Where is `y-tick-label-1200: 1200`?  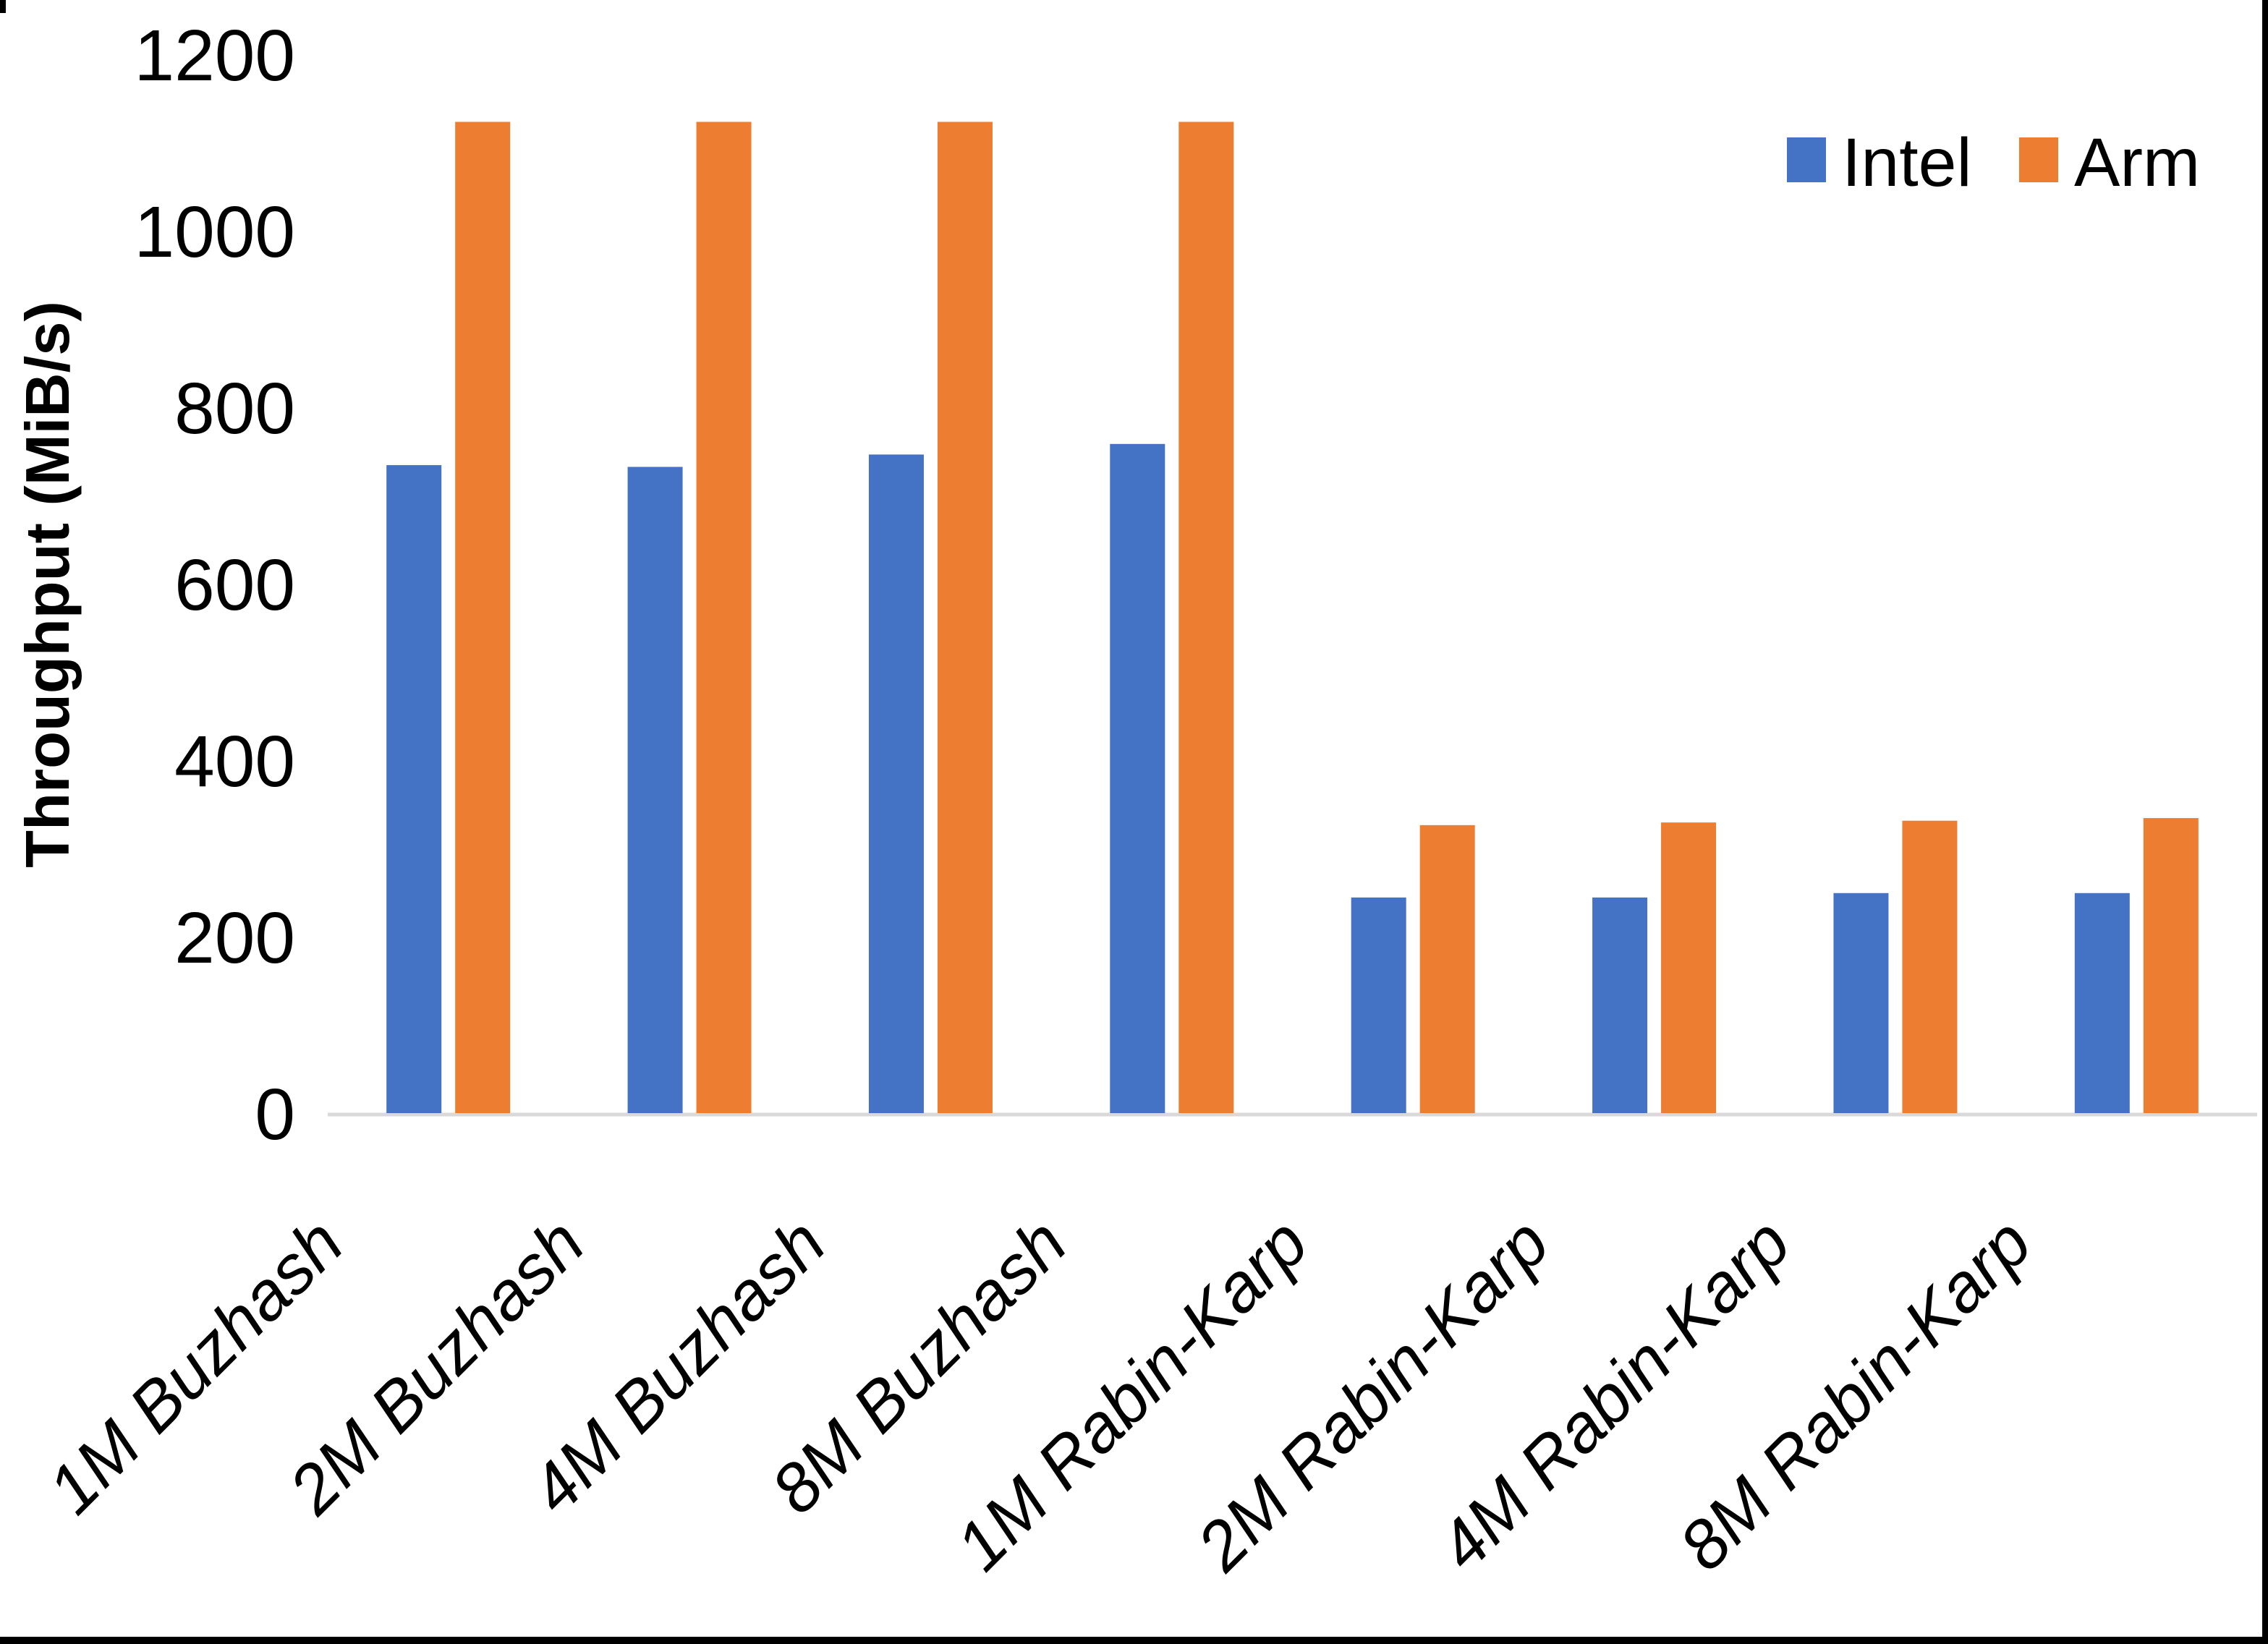 y-tick-label-1200: 1200 is located at coordinates (215, 55).